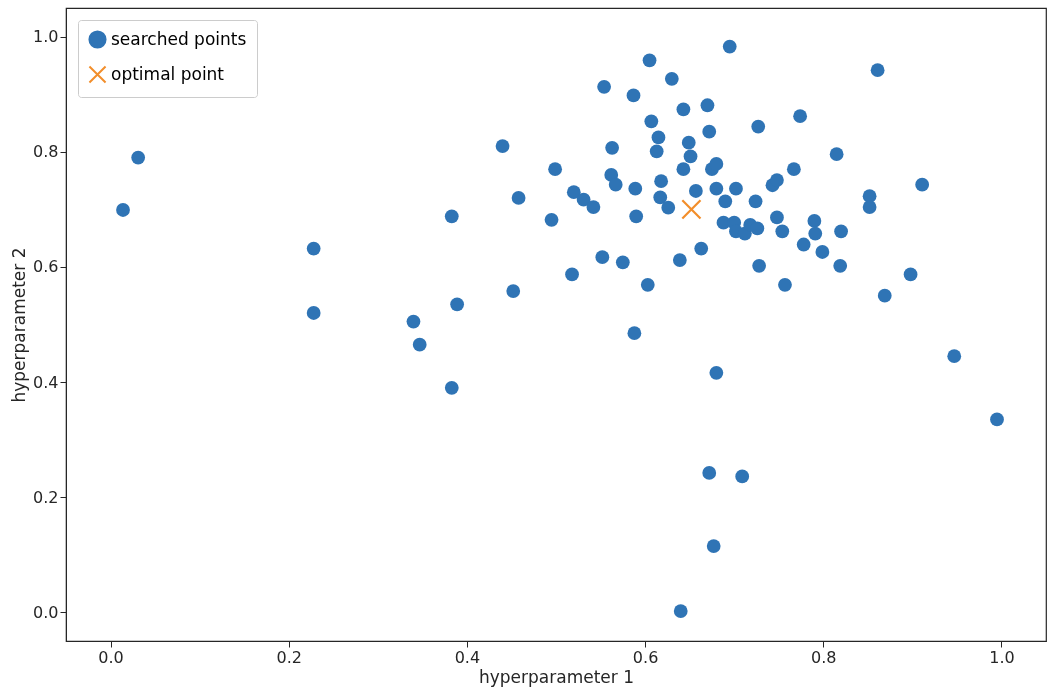 Image resolution: width=1054 pixels, height=695 pixels. Describe the element at coordinates (111, 657) in the screenshot. I see `x-tick-label: 0.0` at that location.